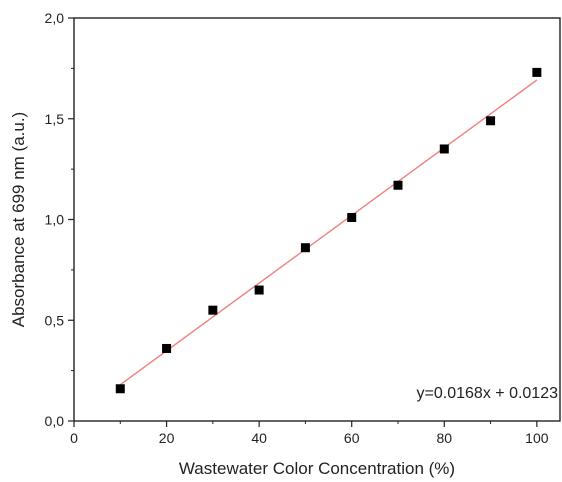  Describe the element at coordinates (55, 421) in the screenshot. I see `y-tick-label: 0,0` at that location.